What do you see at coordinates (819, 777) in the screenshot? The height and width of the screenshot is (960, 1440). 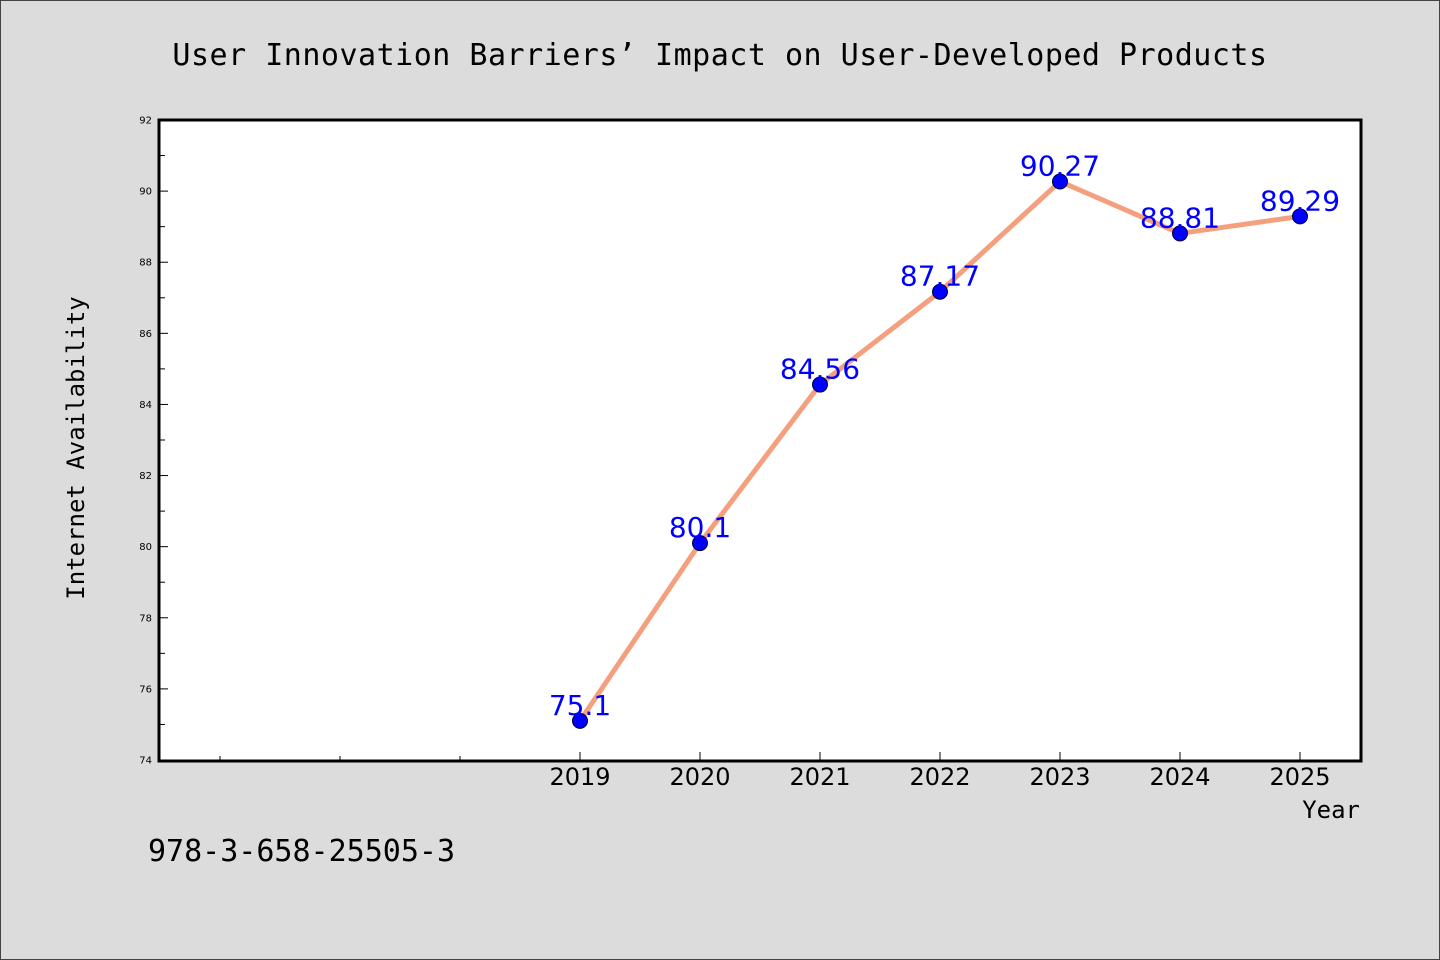 I see `x-tick-label: 2021` at bounding box center [819, 777].